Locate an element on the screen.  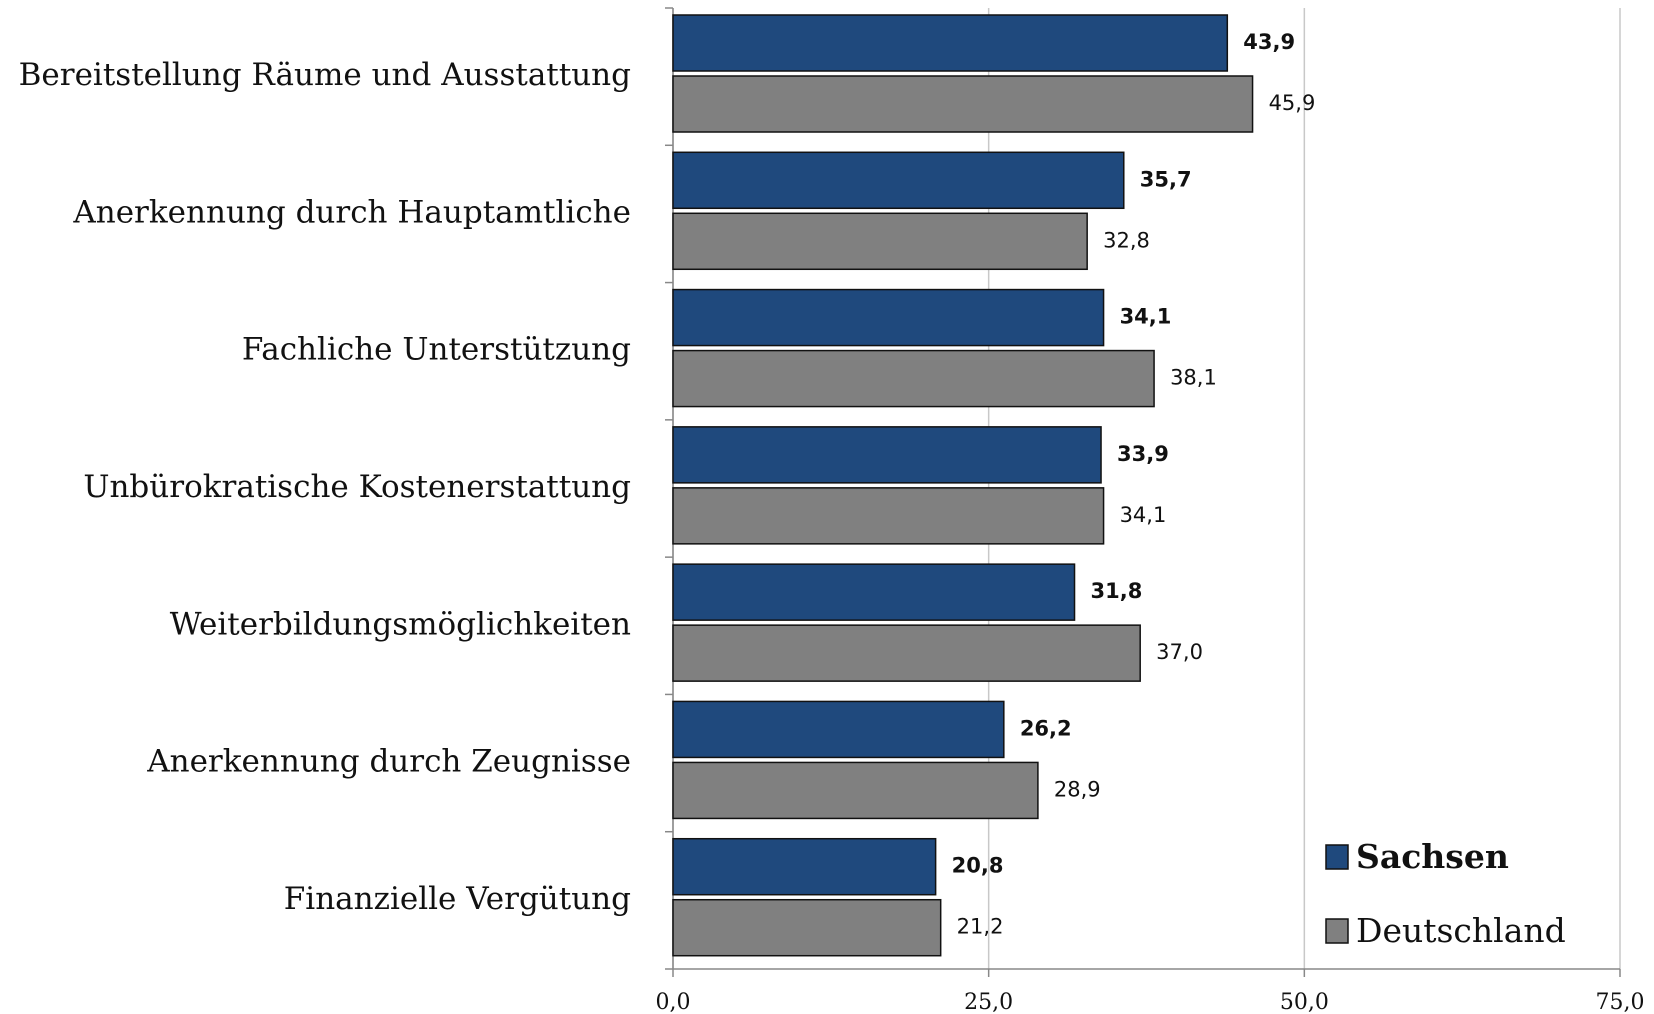
value-label: 37,0 is located at coordinates (1179, 652).